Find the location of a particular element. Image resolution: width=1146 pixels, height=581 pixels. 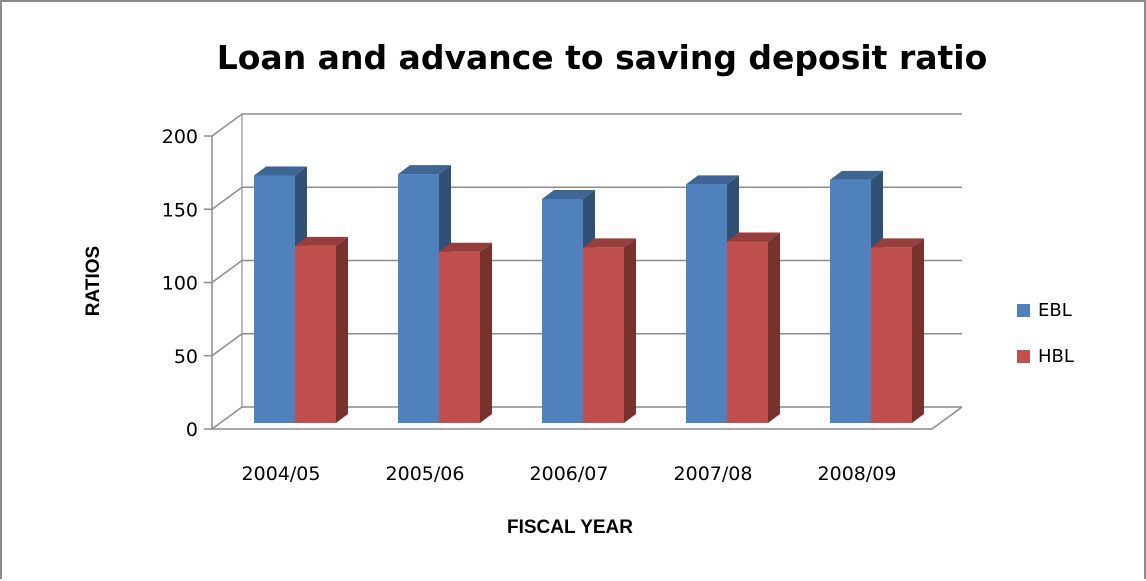

legend-label-ebl: EBL is located at coordinates (1055, 310).